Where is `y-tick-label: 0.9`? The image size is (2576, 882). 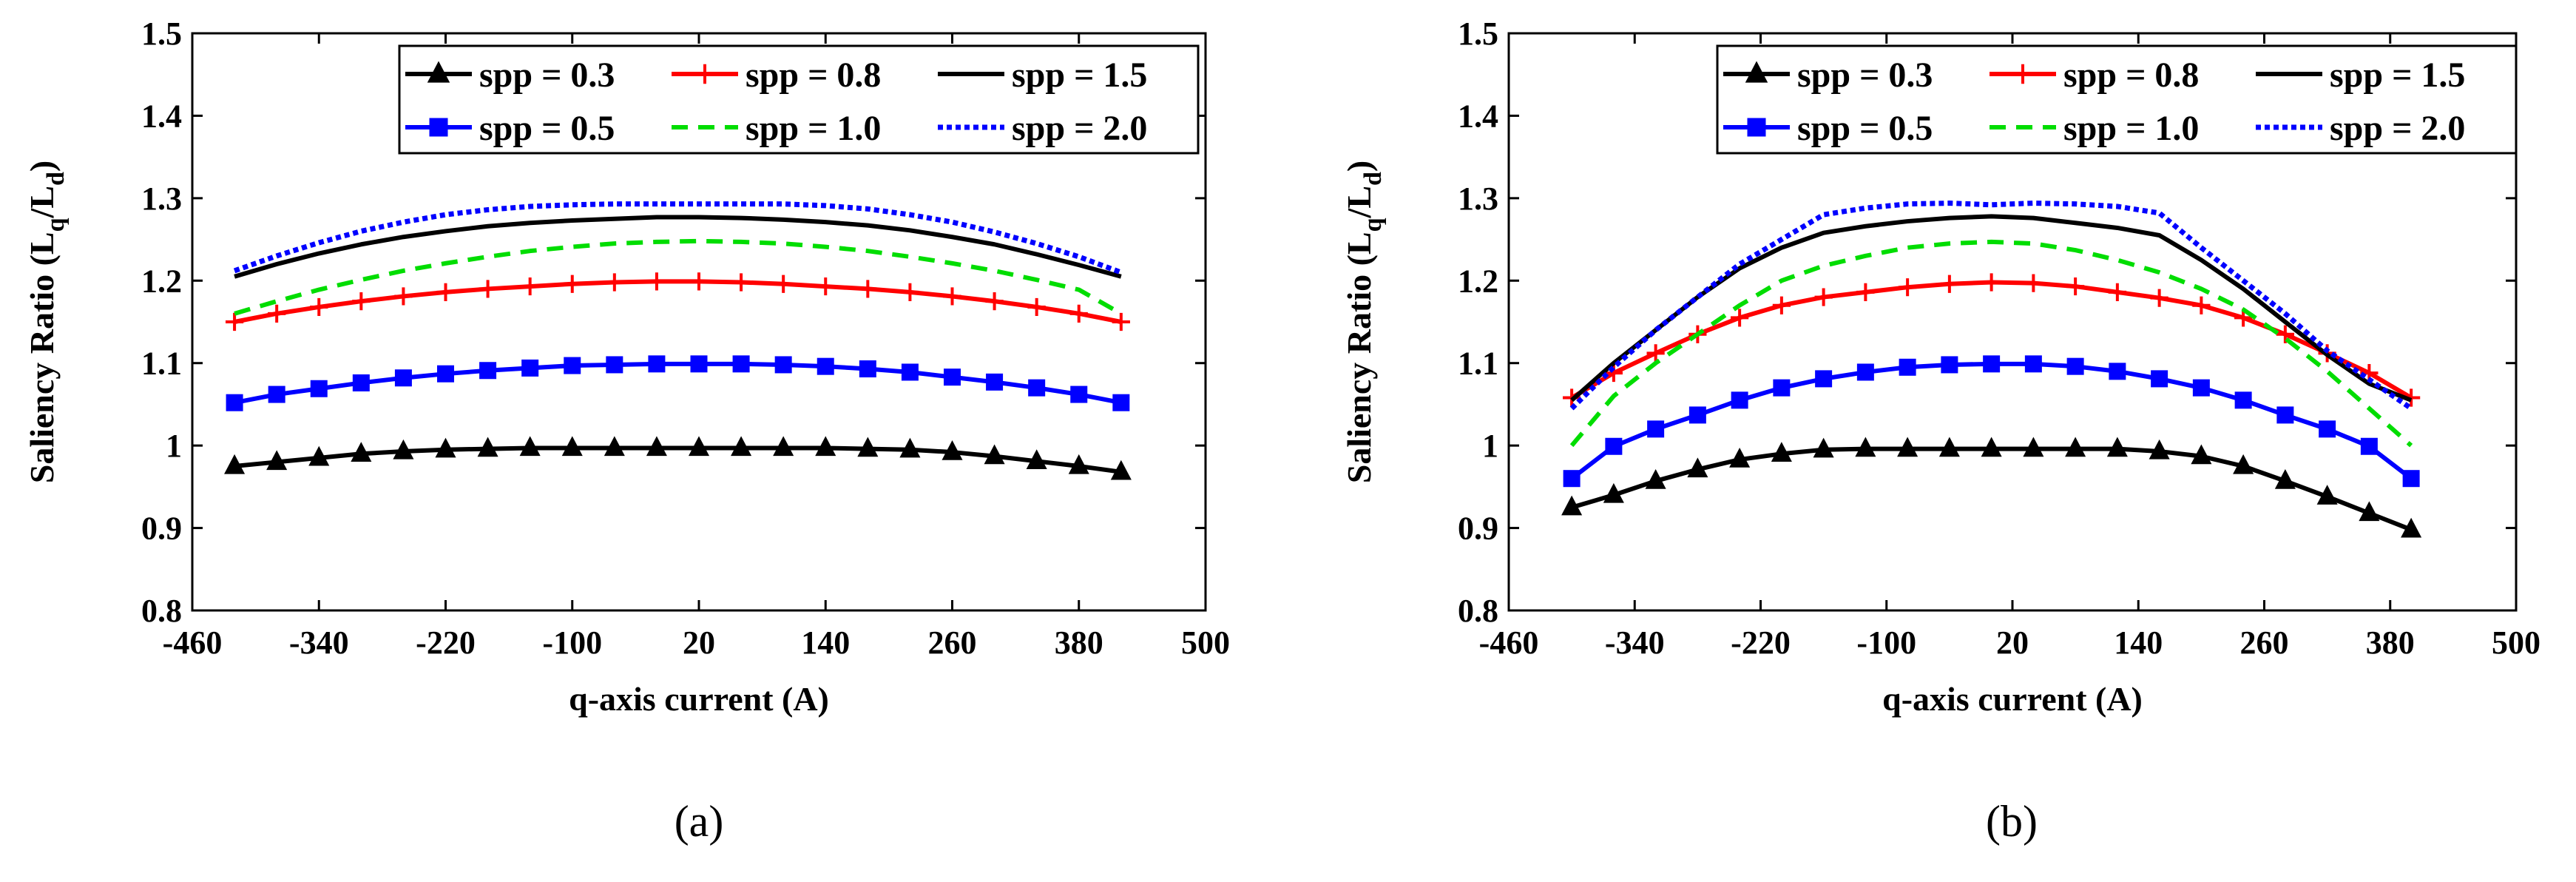 y-tick-label: 0.9 is located at coordinates (161, 529).